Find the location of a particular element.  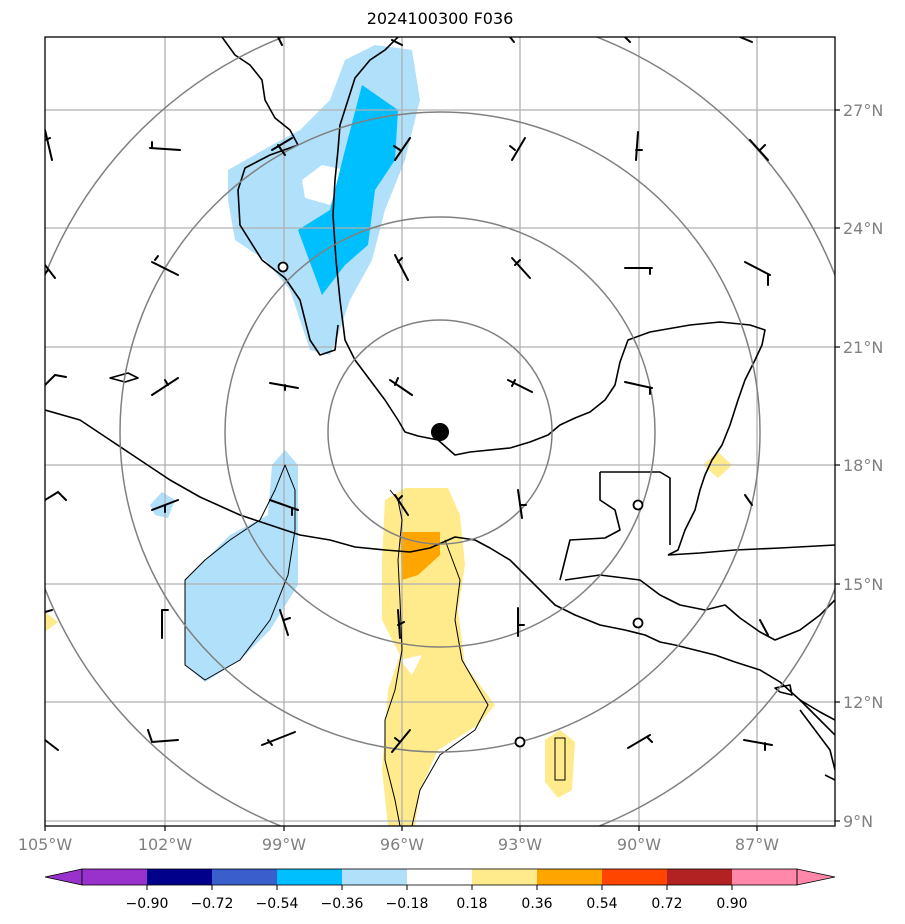

colorbar-tick-label: 0.18 is located at coordinates (471, 904).